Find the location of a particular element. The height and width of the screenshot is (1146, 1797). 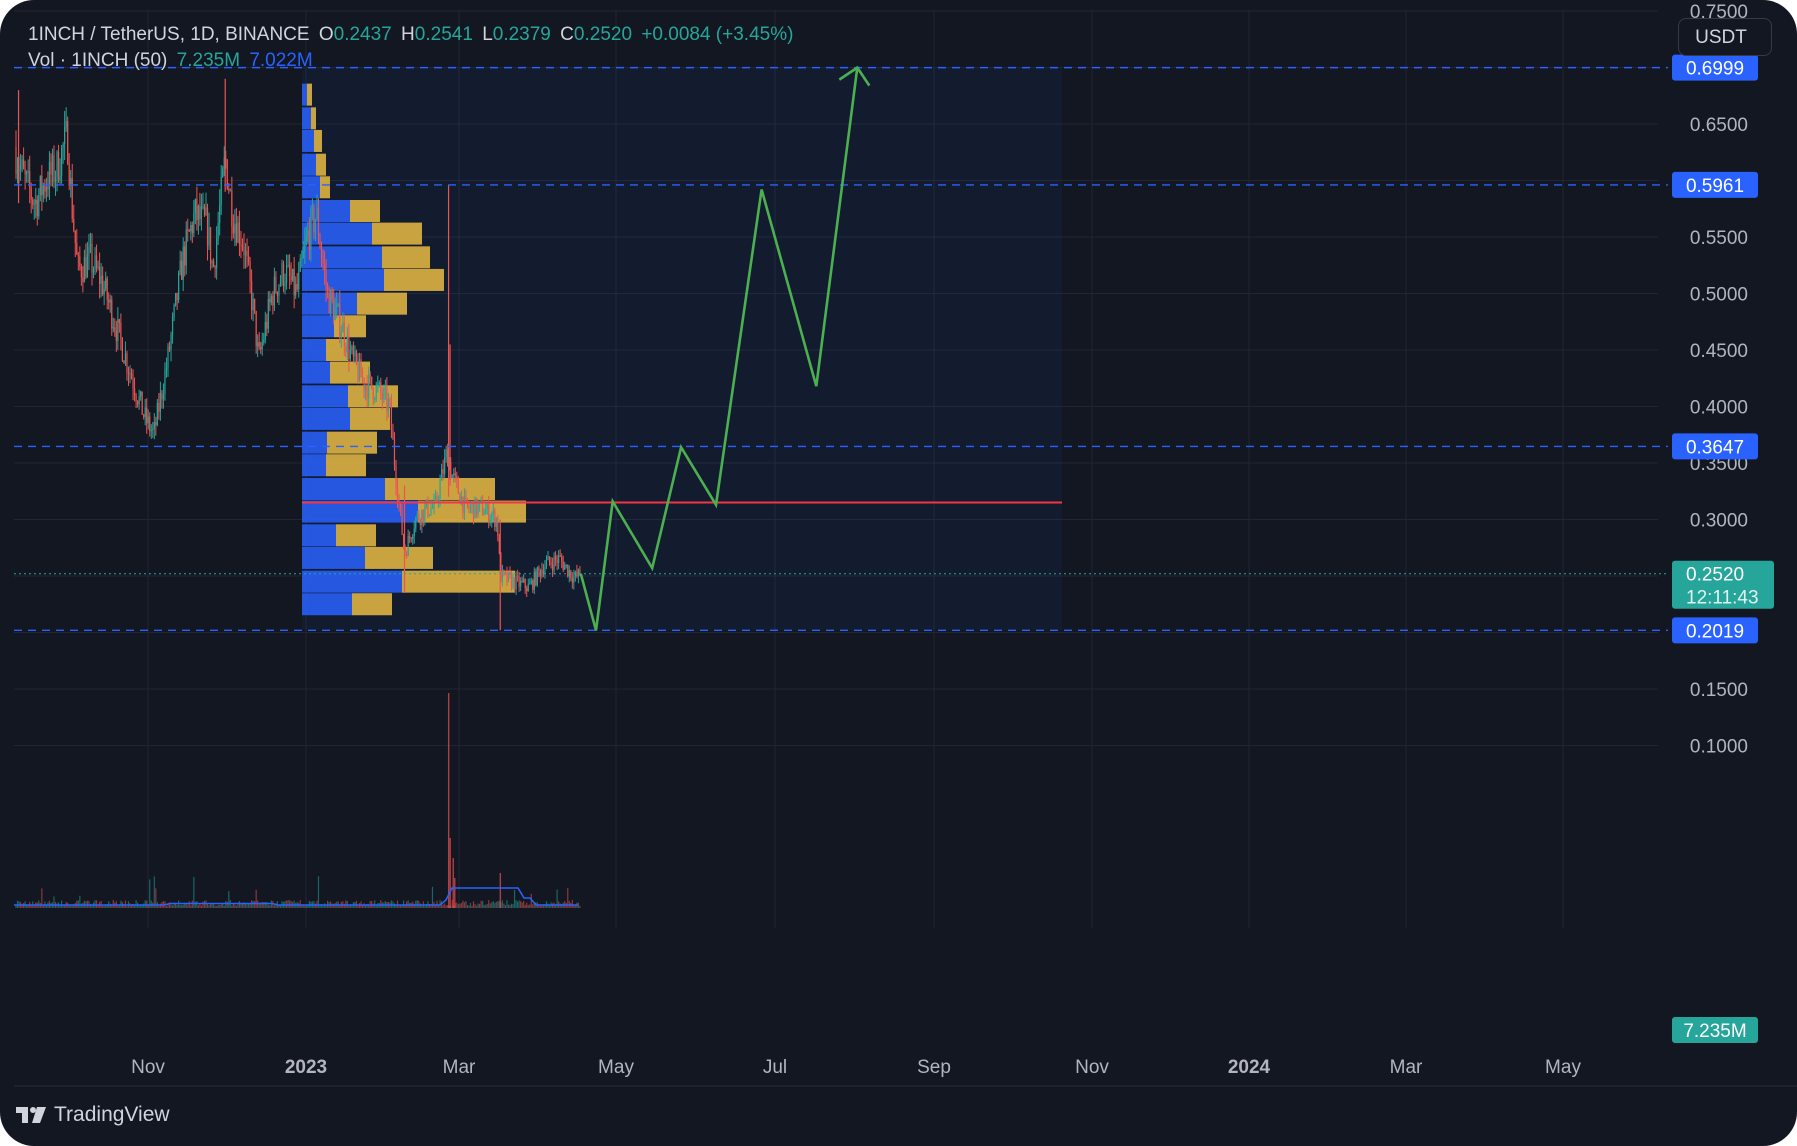

brand-name: TradingView is located at coordinates (112, 1114).